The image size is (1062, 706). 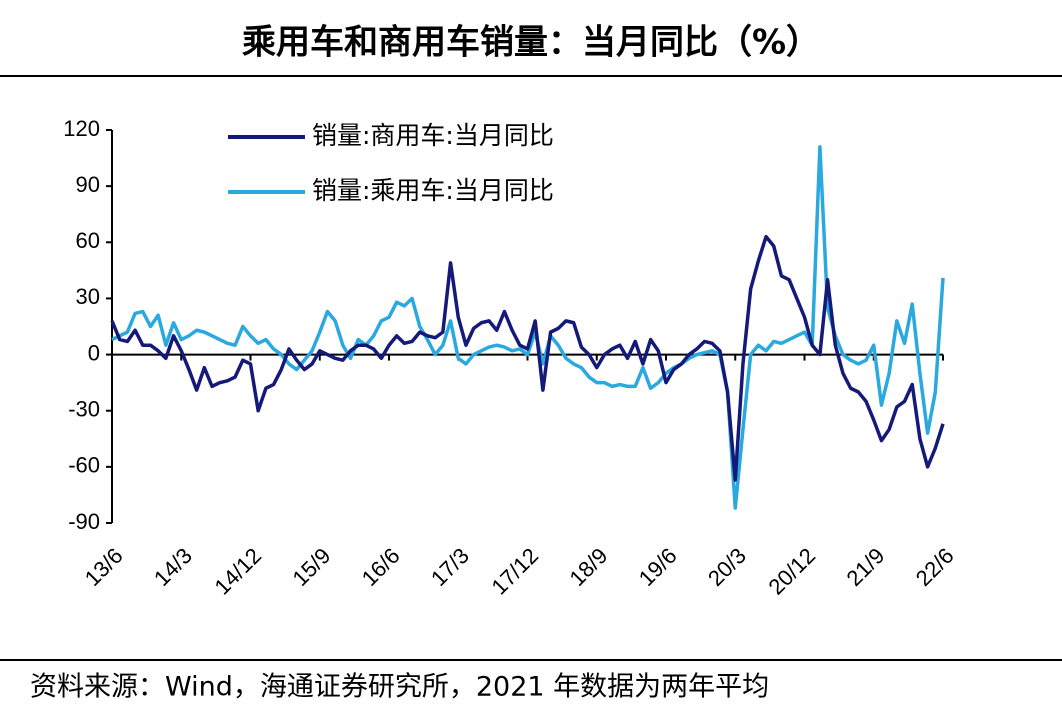 What do you see at coordinates (433, 190) in the screenshot?
I see `legend-label: 销量:乘用车:当月同比` at bounding box center [433, 190].